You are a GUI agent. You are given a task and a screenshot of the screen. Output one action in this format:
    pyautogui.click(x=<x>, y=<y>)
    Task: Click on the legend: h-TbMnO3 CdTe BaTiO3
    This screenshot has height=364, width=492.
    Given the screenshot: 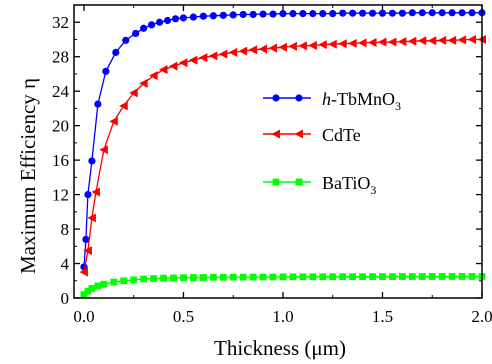 What is the action you would take?
    pyautogui.click(x=332, y=143)
    